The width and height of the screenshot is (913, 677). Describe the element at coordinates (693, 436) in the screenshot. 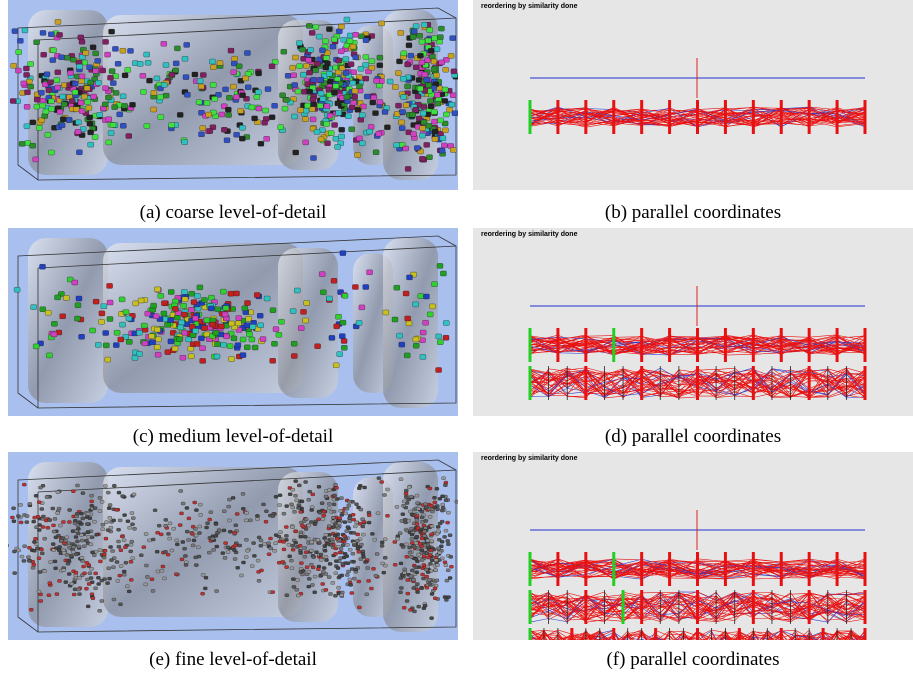

I see `caption: (d) parallel coordinates` at that location.